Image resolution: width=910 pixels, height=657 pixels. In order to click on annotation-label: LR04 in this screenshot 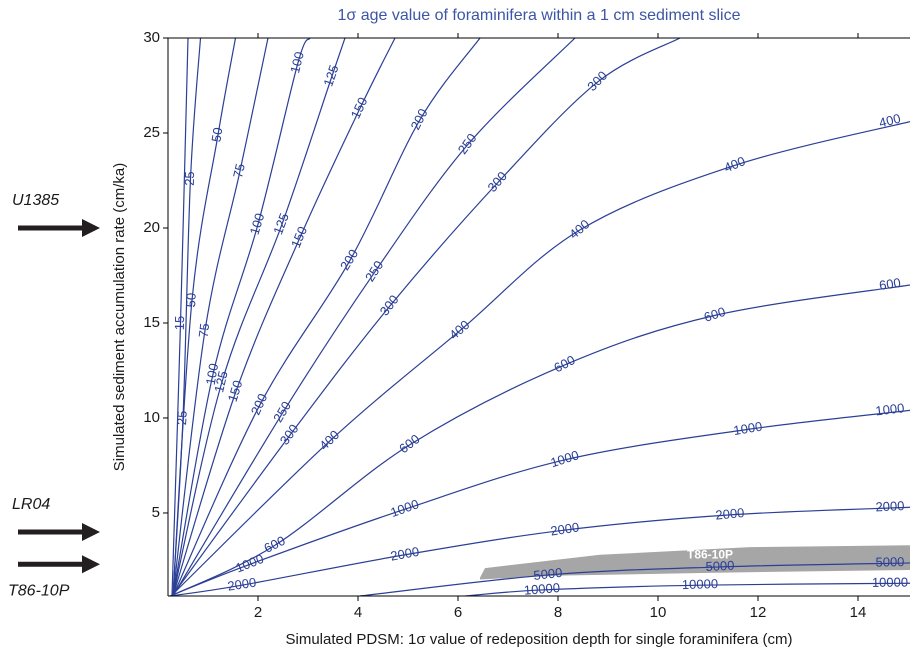, I will do `click(31, 504)`.